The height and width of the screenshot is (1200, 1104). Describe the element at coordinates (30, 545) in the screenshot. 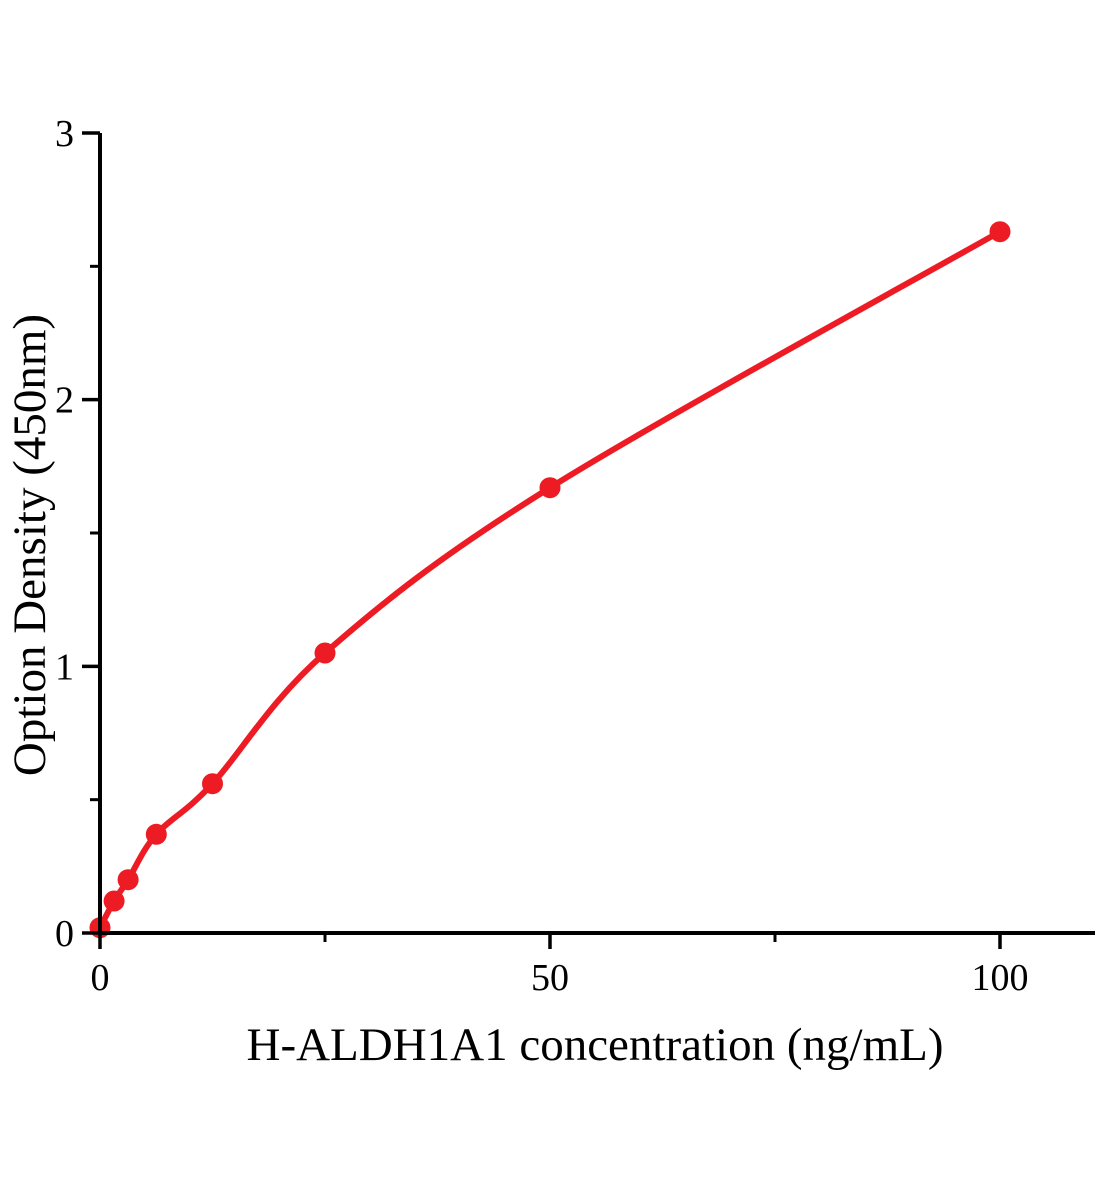

I see `y-axis-title: Option Density (450nm)` at that location.